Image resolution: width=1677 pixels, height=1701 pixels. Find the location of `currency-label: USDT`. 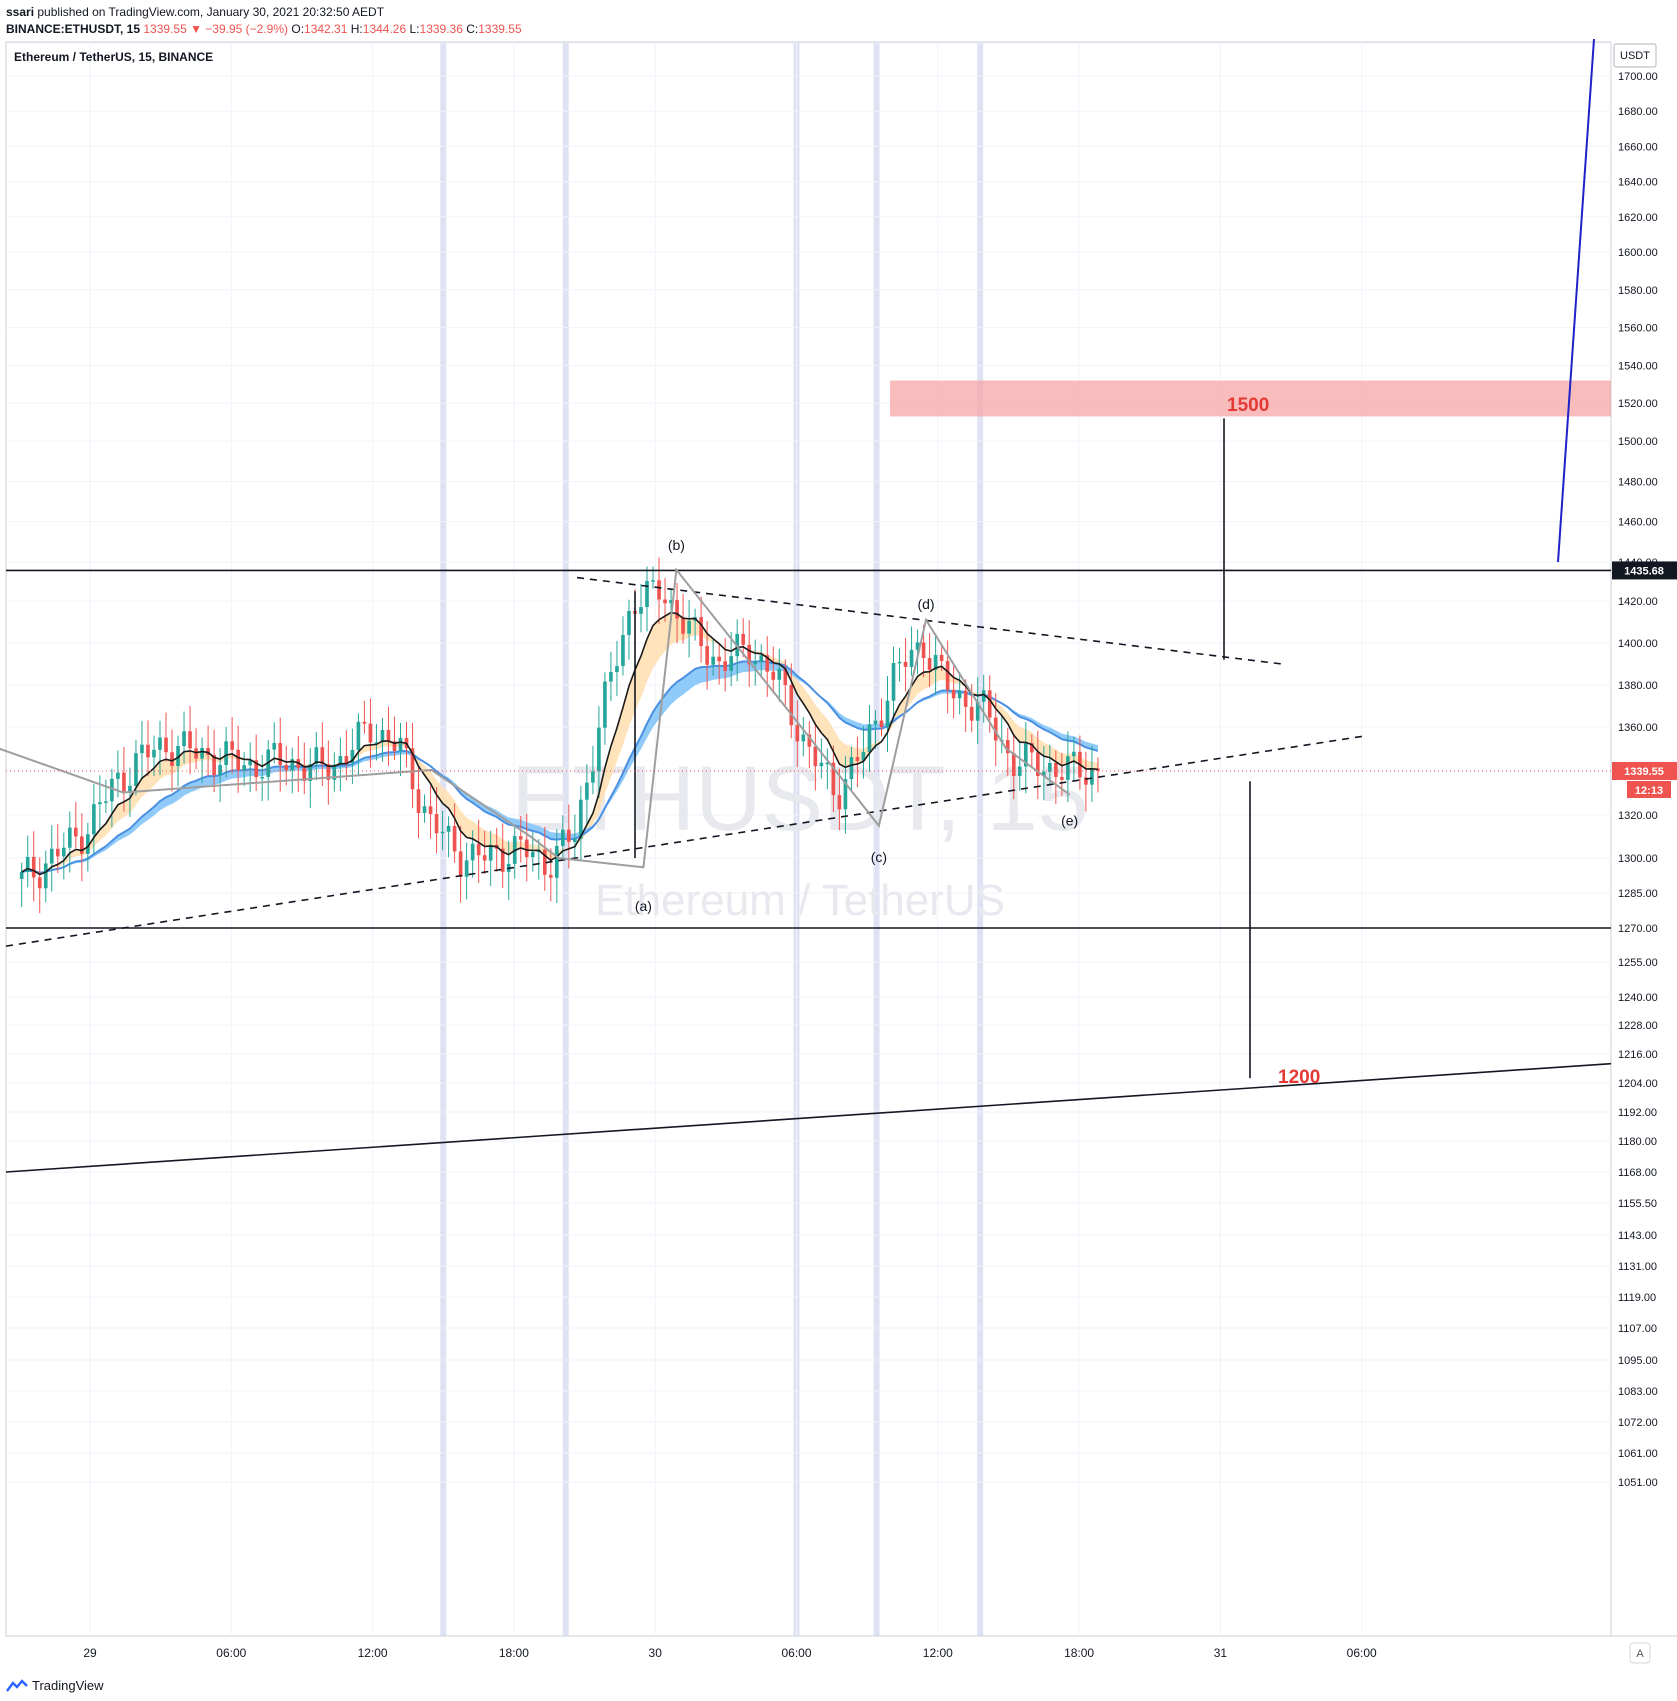

currency-label: USDT is located at coordinates (1635, 56).